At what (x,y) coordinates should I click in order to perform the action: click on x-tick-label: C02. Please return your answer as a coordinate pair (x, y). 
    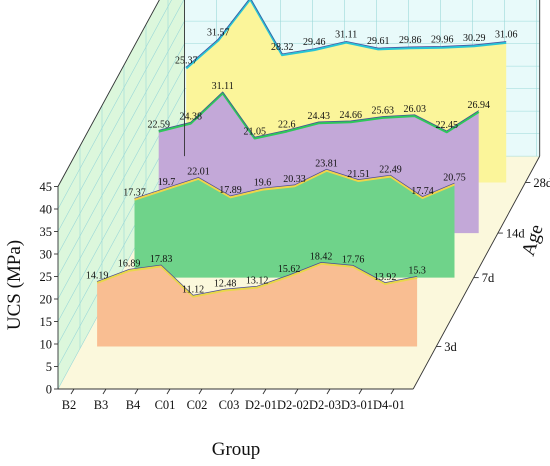
    Looking at the image, I should click on (197, 405).